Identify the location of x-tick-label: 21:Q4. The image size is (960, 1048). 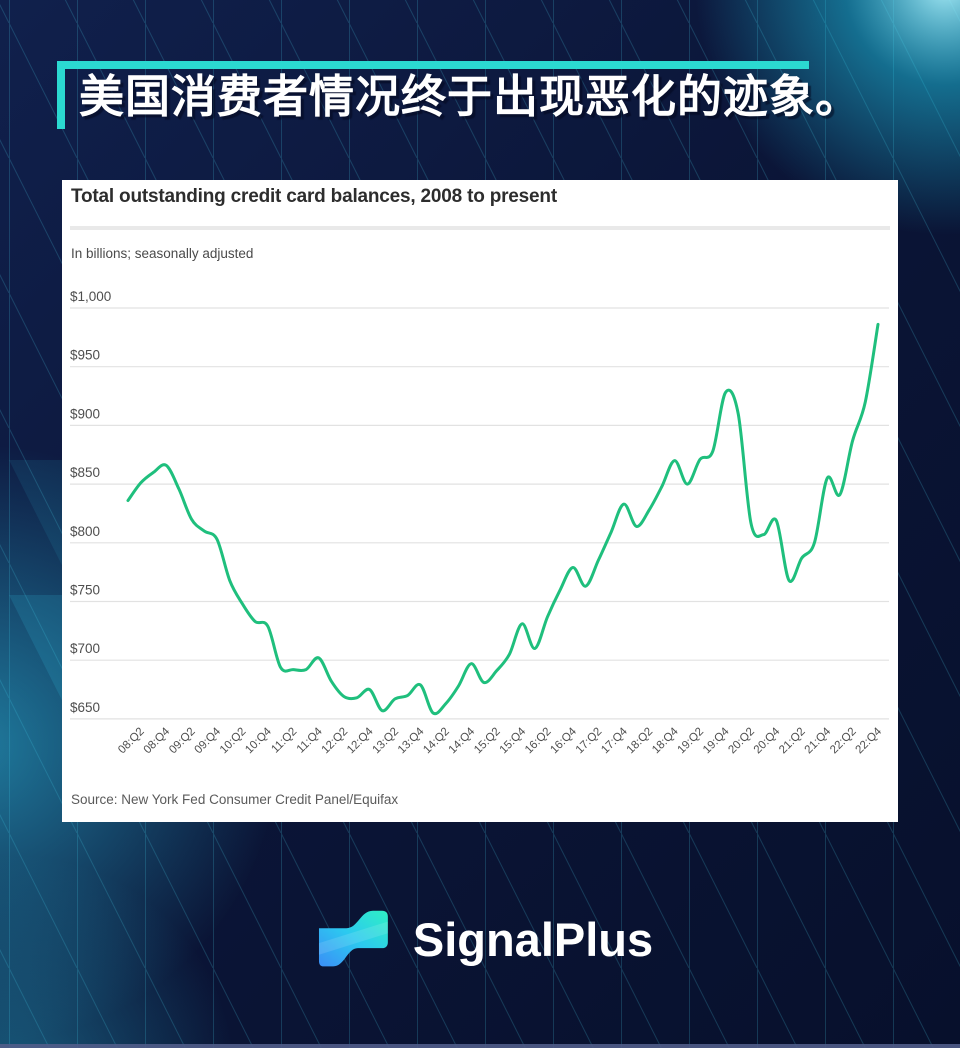
(818, 740).